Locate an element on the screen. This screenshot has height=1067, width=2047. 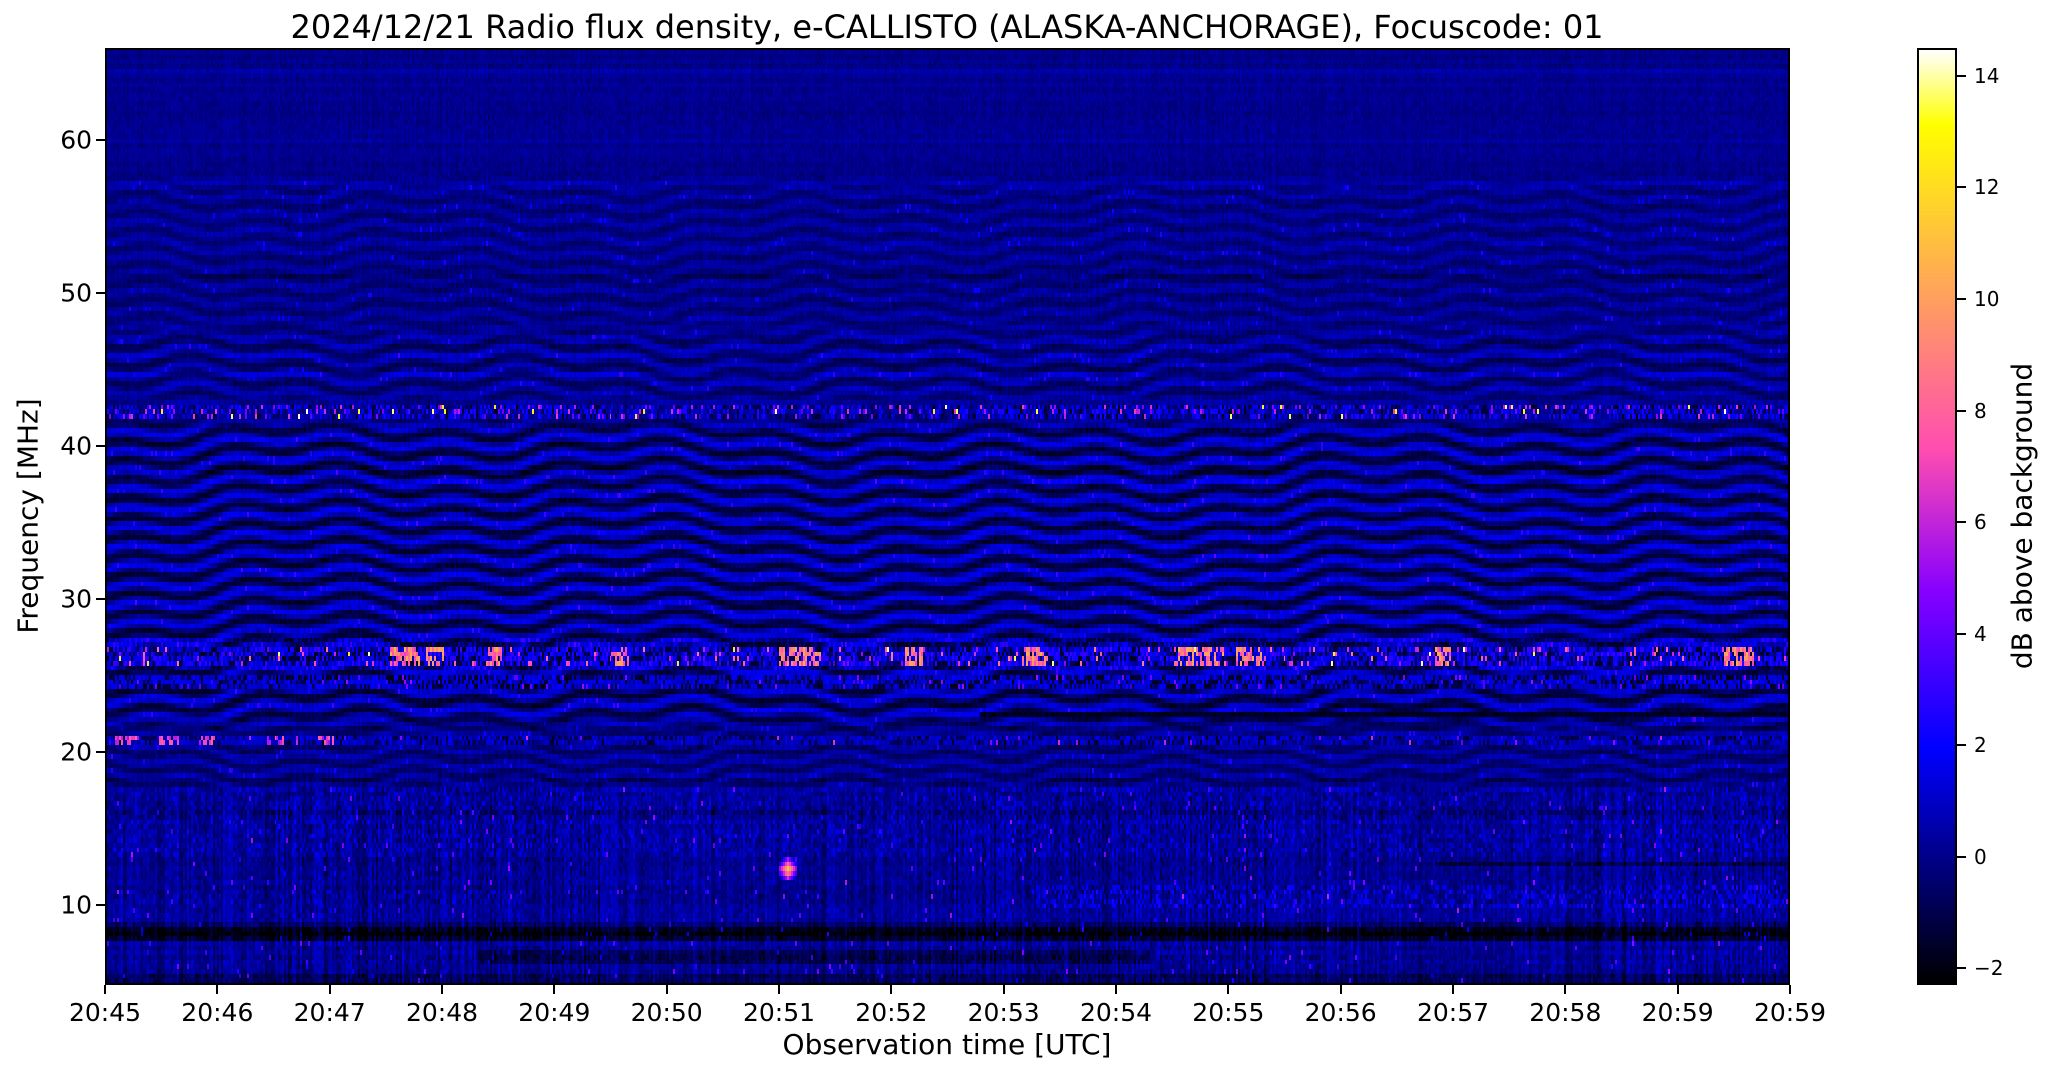
x-tick-label: 20:49 is located at coordinates (554, 1012).